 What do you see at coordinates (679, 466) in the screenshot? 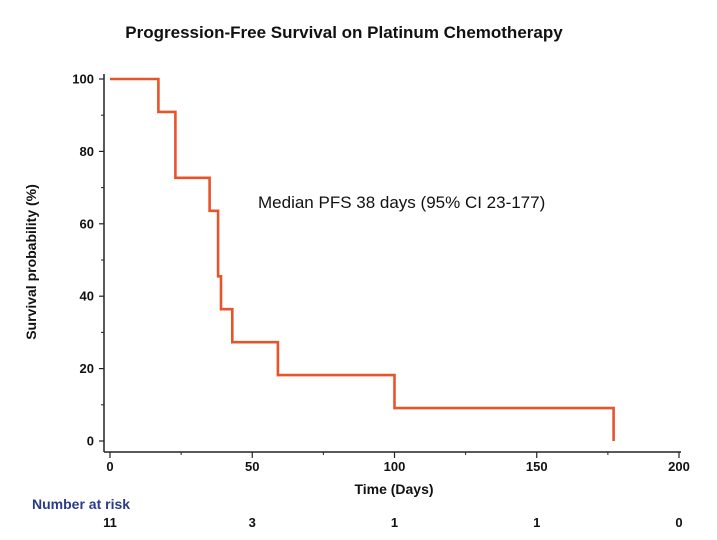
I see `x-tick-label-200: 200` at bounding box center [679, 466].